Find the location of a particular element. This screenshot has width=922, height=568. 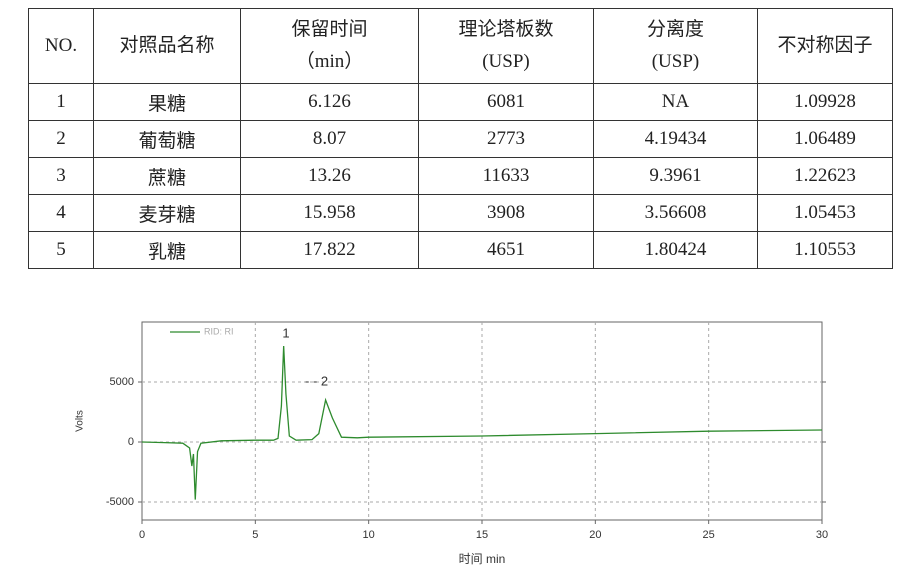

table-row: 4 麦芽糖 15.958 3908 3.56608 1.05453 is located at coordinates (460, 213).